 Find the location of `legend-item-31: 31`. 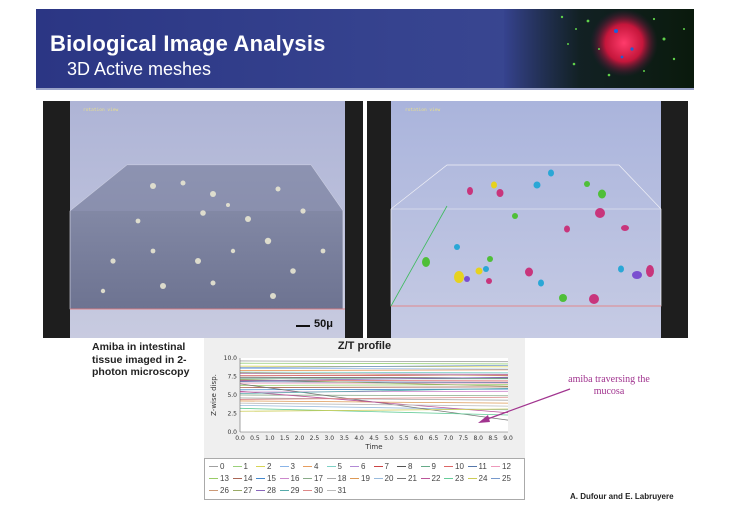

legend-item-31: 31 is located at coordinates (336, 490).